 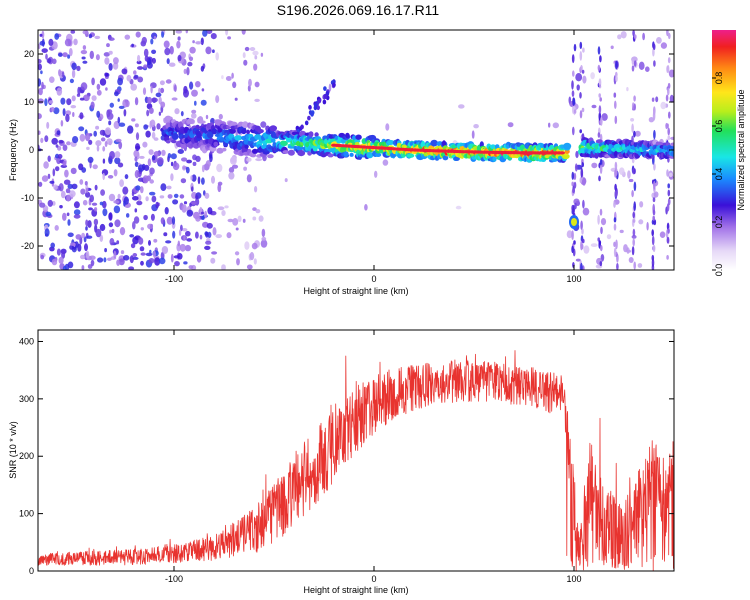 I want to click on branch-blob, so click(x=324, y=102).